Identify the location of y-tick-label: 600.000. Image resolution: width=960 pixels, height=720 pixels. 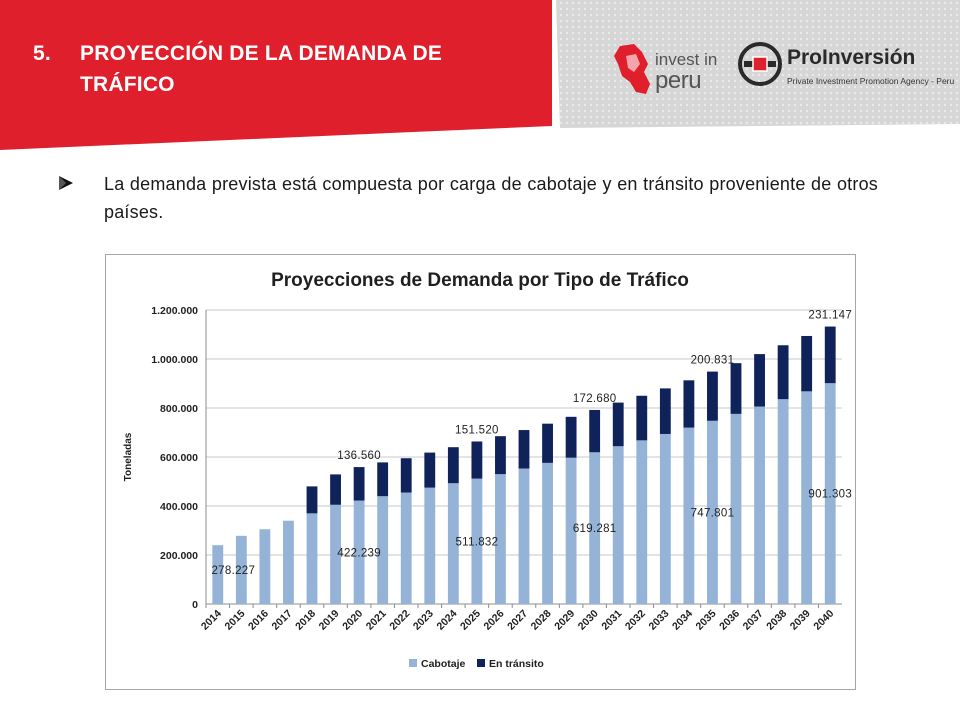
(179, 458).